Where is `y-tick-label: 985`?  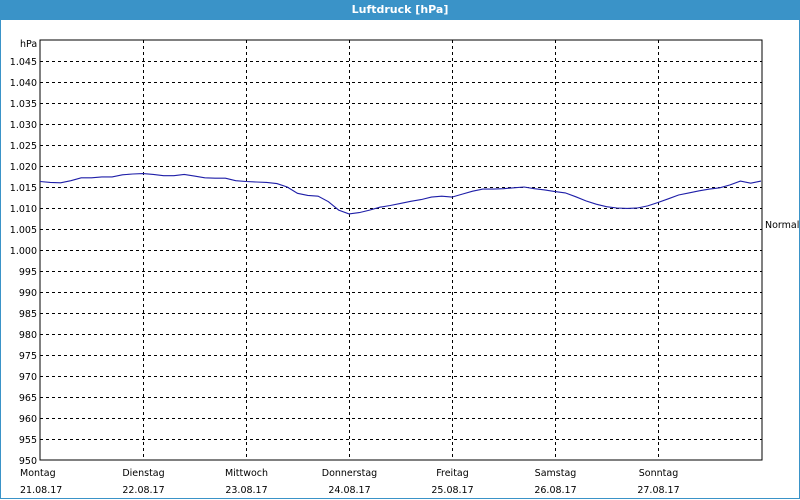 y-tick-label: 985 is located at coordinates (28, 314).